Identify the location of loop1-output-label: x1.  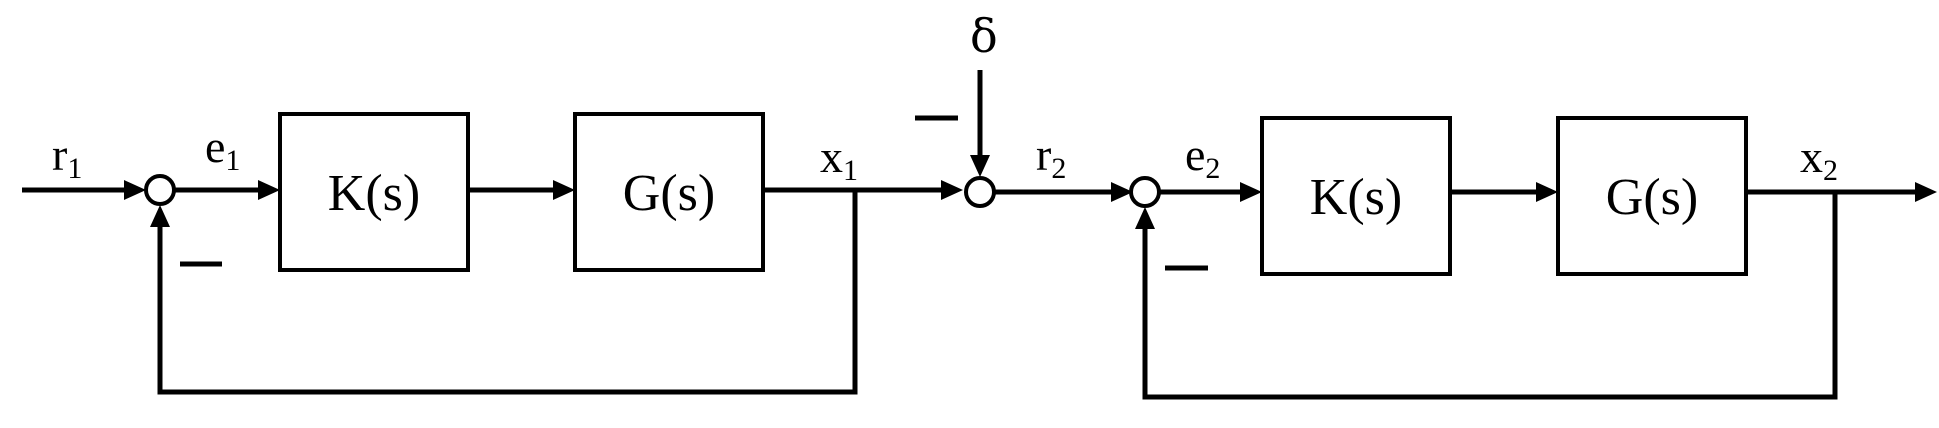
(839, 159).